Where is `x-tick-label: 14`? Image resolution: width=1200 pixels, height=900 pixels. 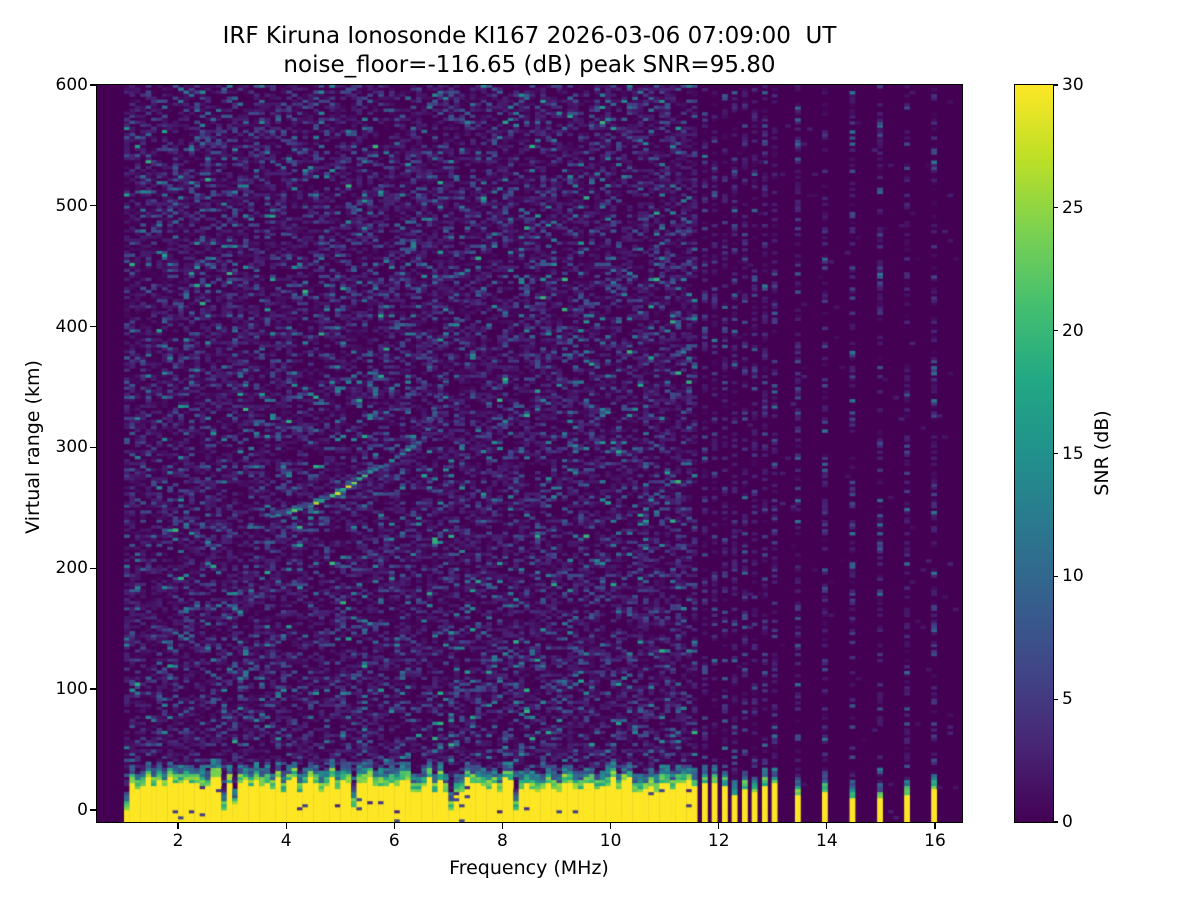
x-tick-label: 14 is located at coordinates (827, 841).